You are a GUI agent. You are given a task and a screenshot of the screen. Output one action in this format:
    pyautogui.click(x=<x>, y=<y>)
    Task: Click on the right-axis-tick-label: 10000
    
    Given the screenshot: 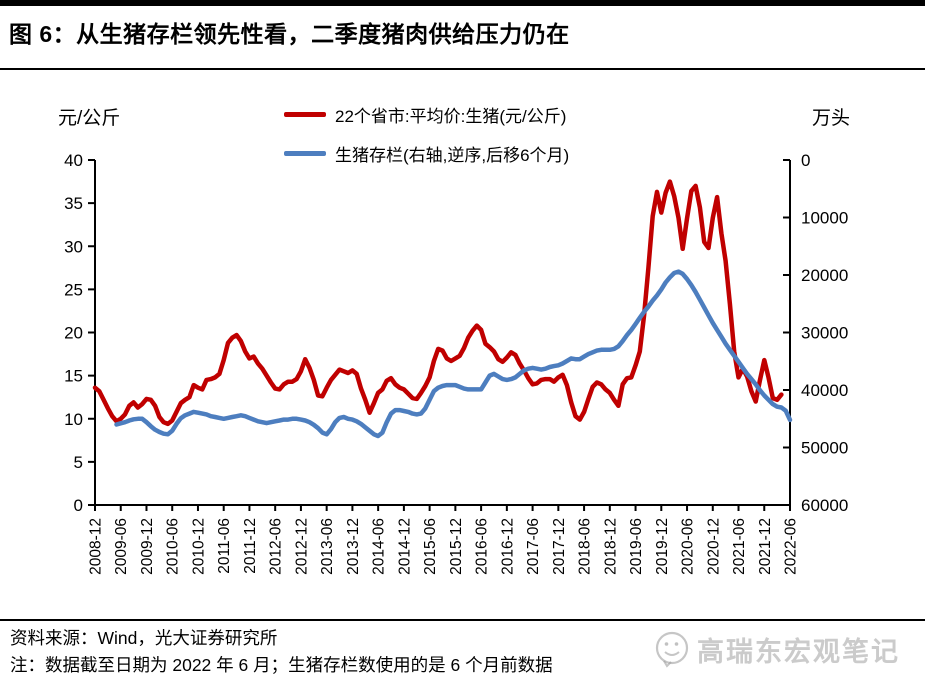 What is the action you would take?
    pyautogui.click(x=824, y=218)
    